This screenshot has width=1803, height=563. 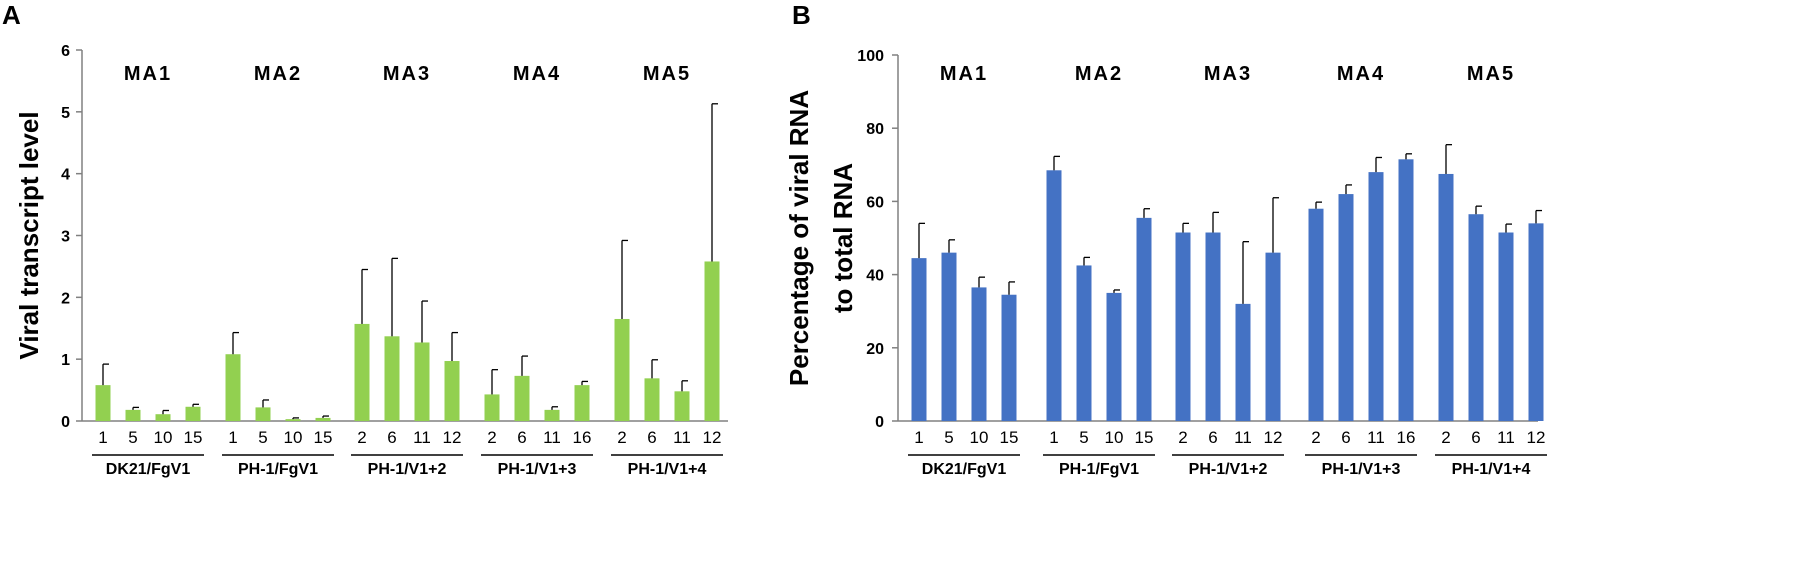 I want to click on panel-a-y-tick-label: 3, so click(x=65, y=237).